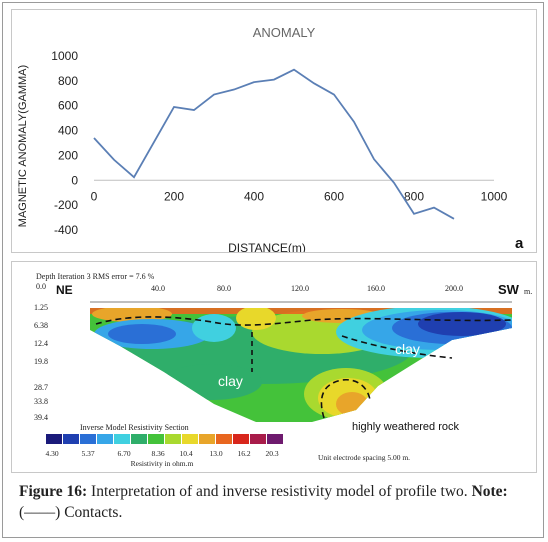 This screenshot has height=542, width=548. Describe the element at coordinates (230, 381) in the screenshot. I see `clay-label-center: clay` at that location.